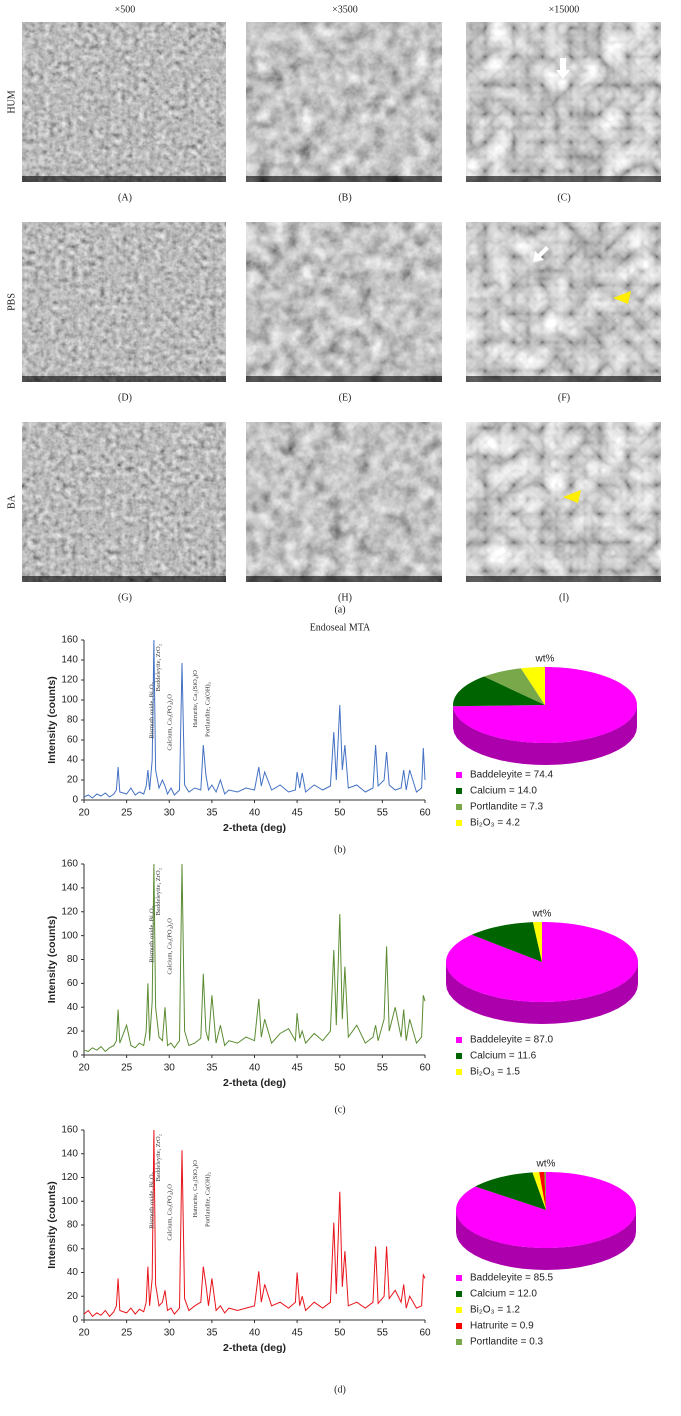 The height and width of the screenshot is (1416, 681). Describe the element at coordinates (503, 1056) in the screenshot. I see `legend-label: Calcium = 11.6` at that location.